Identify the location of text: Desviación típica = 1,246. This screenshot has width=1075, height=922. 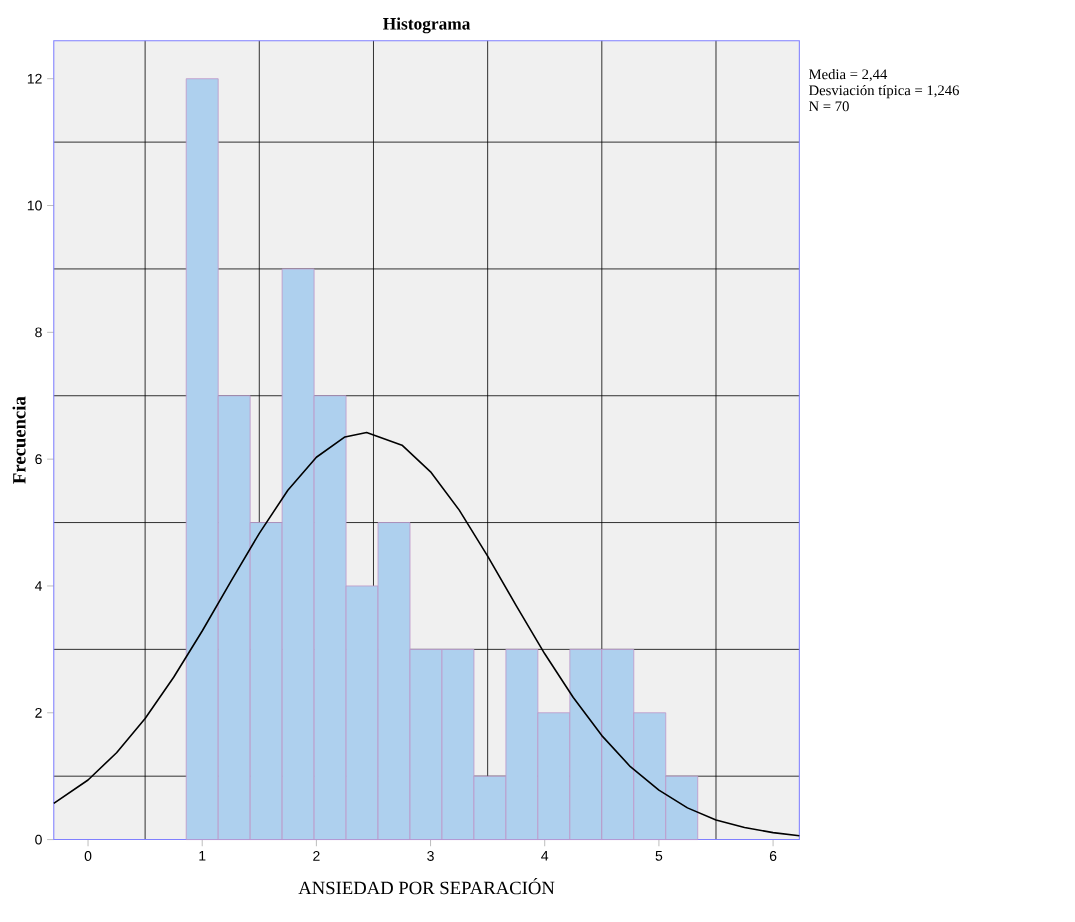
(883, 91).